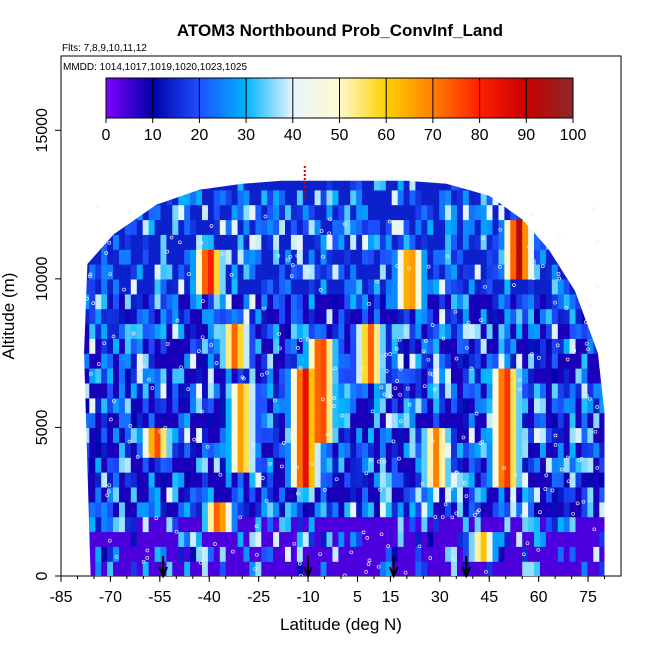 This screenshot has height=650, width=650. Describe the element at coordinates (433, 135) in the screenshot. I see `colorbar-tick-label: 70` at that location.